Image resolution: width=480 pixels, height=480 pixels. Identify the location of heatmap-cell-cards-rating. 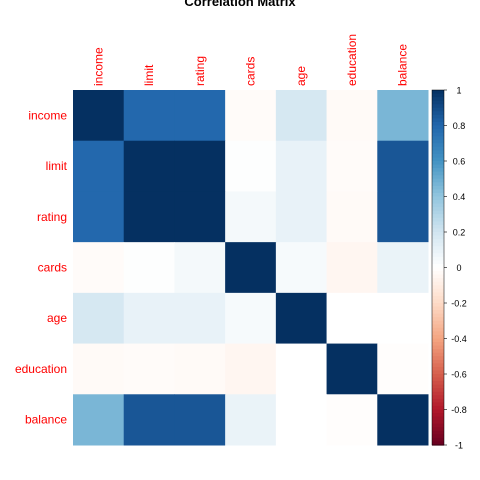
(200, 268).